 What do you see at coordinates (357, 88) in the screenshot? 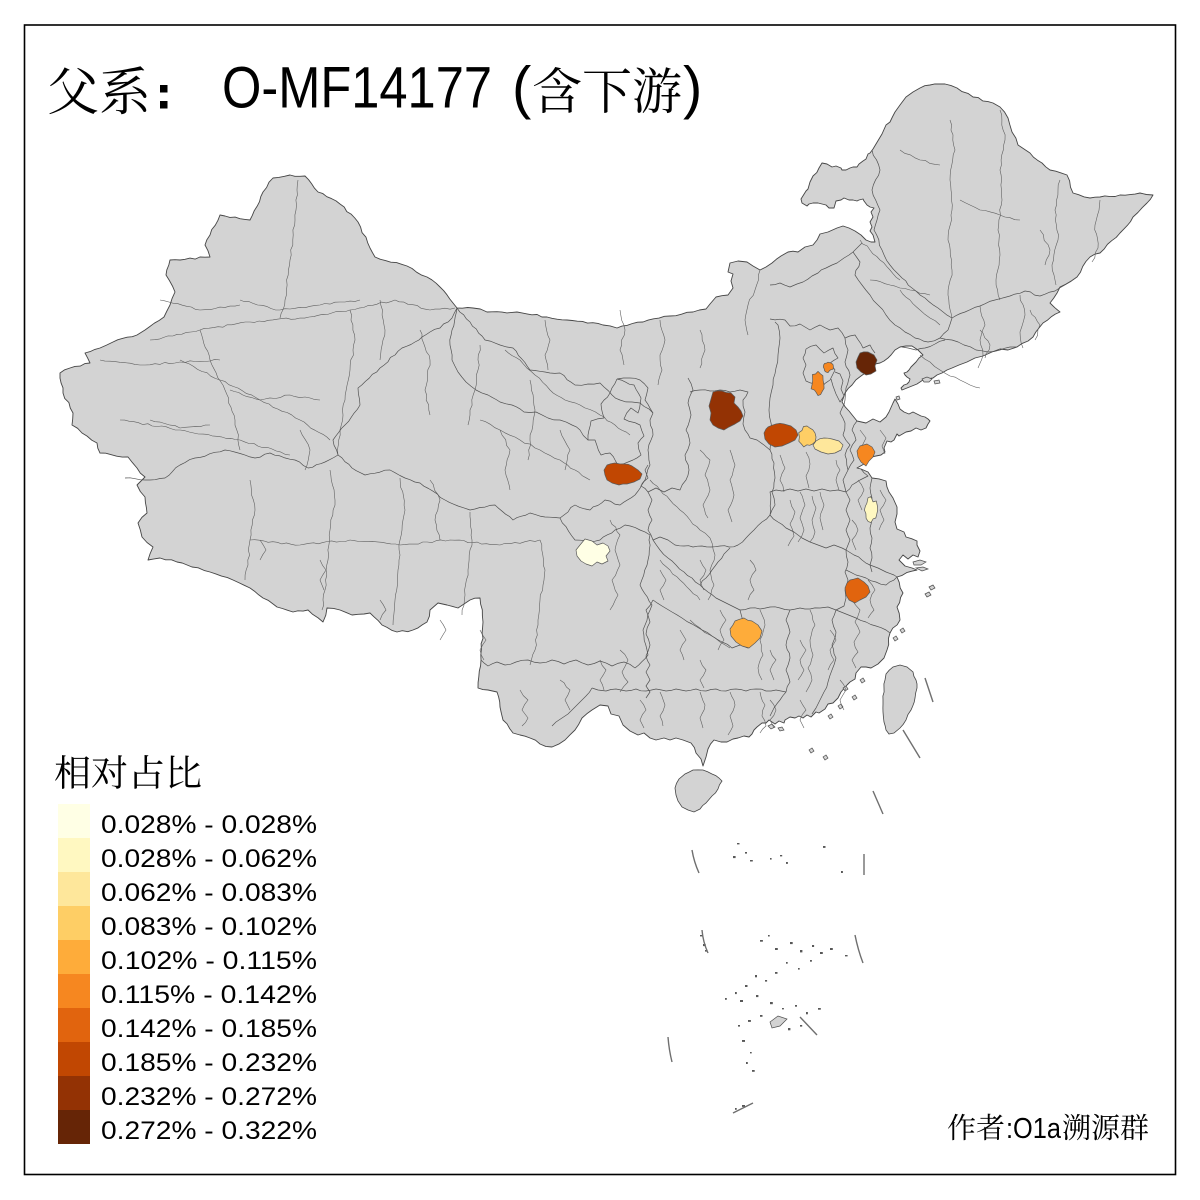
I see `svg-text: O-MF14177` at bounding box center [357, 88].